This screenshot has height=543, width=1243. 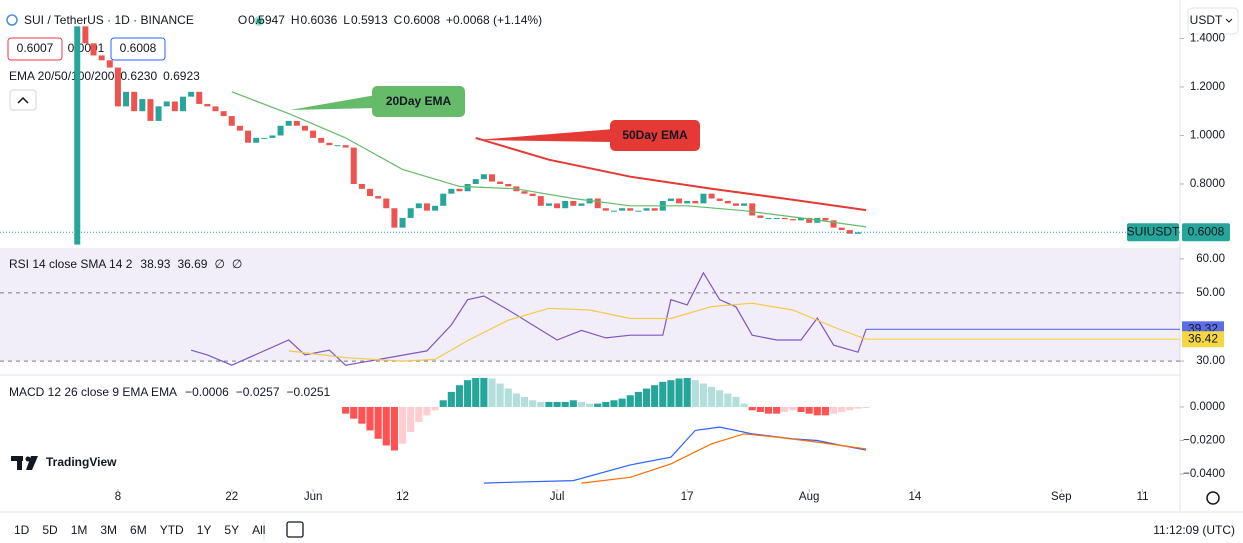 I want to click on pane-value: ∅, so click(x=237, y=264).